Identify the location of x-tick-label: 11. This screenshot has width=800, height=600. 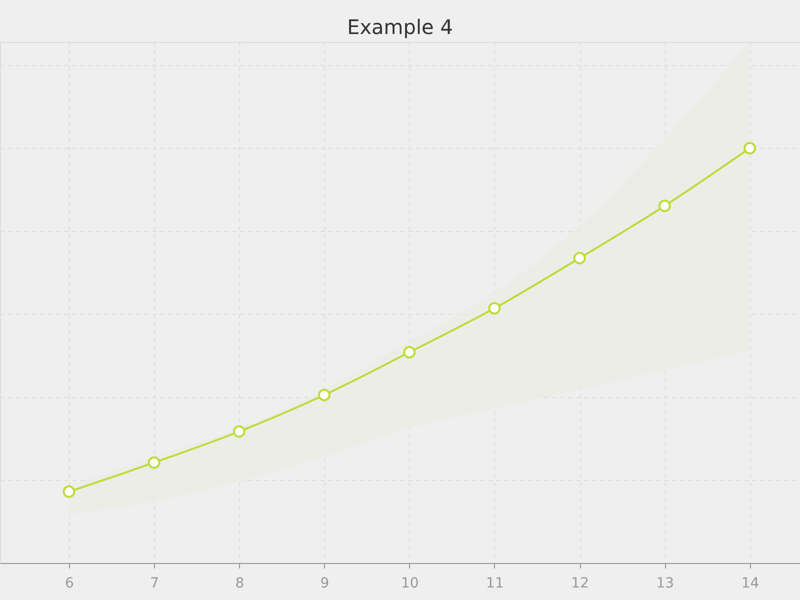
(495, 584).